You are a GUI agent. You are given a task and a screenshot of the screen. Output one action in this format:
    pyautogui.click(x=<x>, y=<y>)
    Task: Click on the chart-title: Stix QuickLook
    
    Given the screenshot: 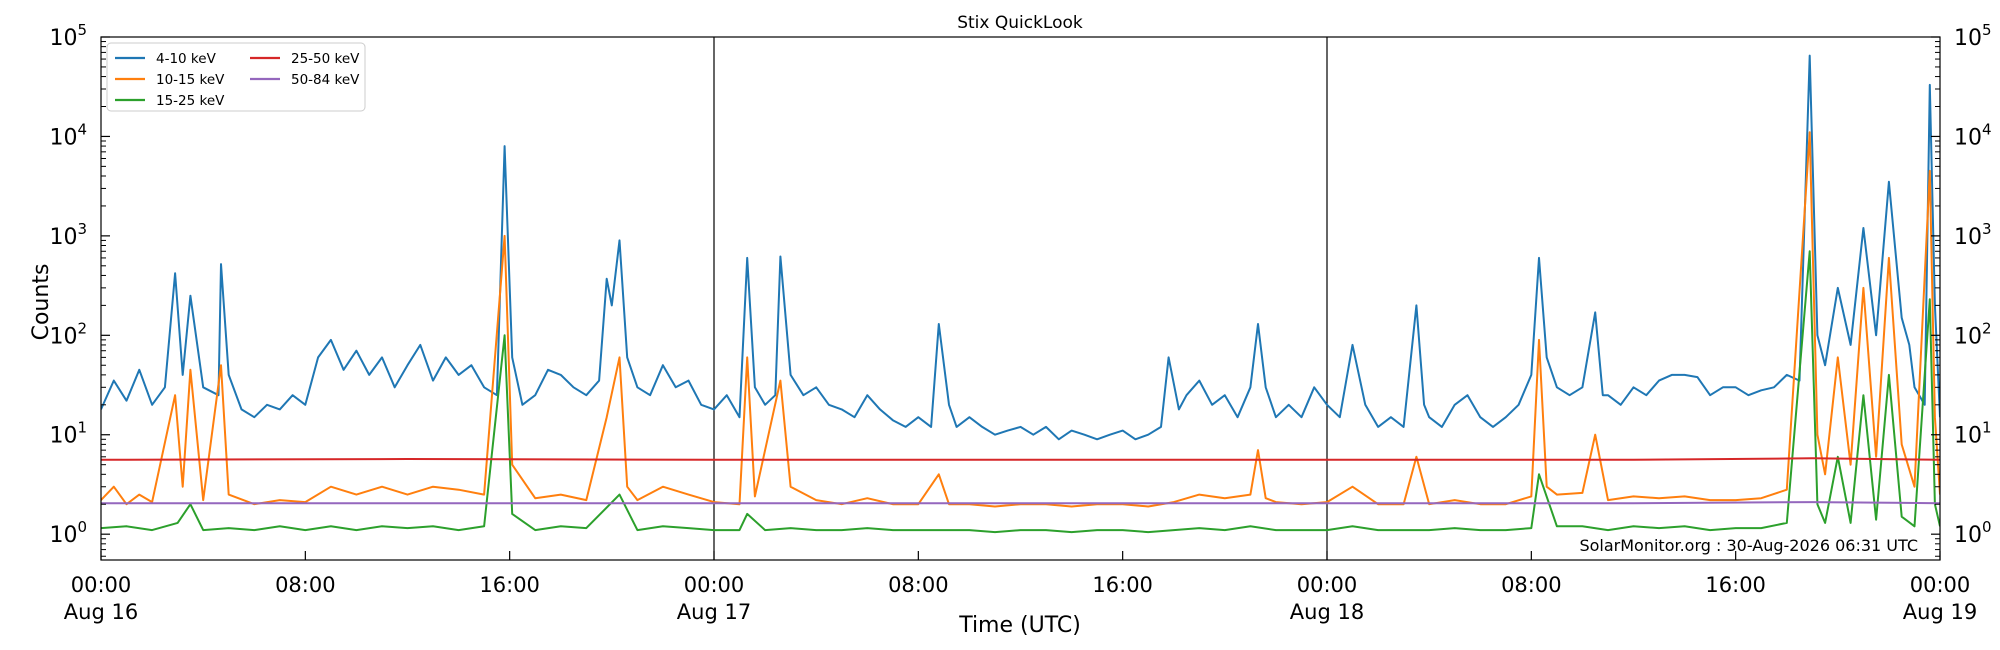 What is the action you would take?
    pyautogui.click(x=1020, y=23)
    